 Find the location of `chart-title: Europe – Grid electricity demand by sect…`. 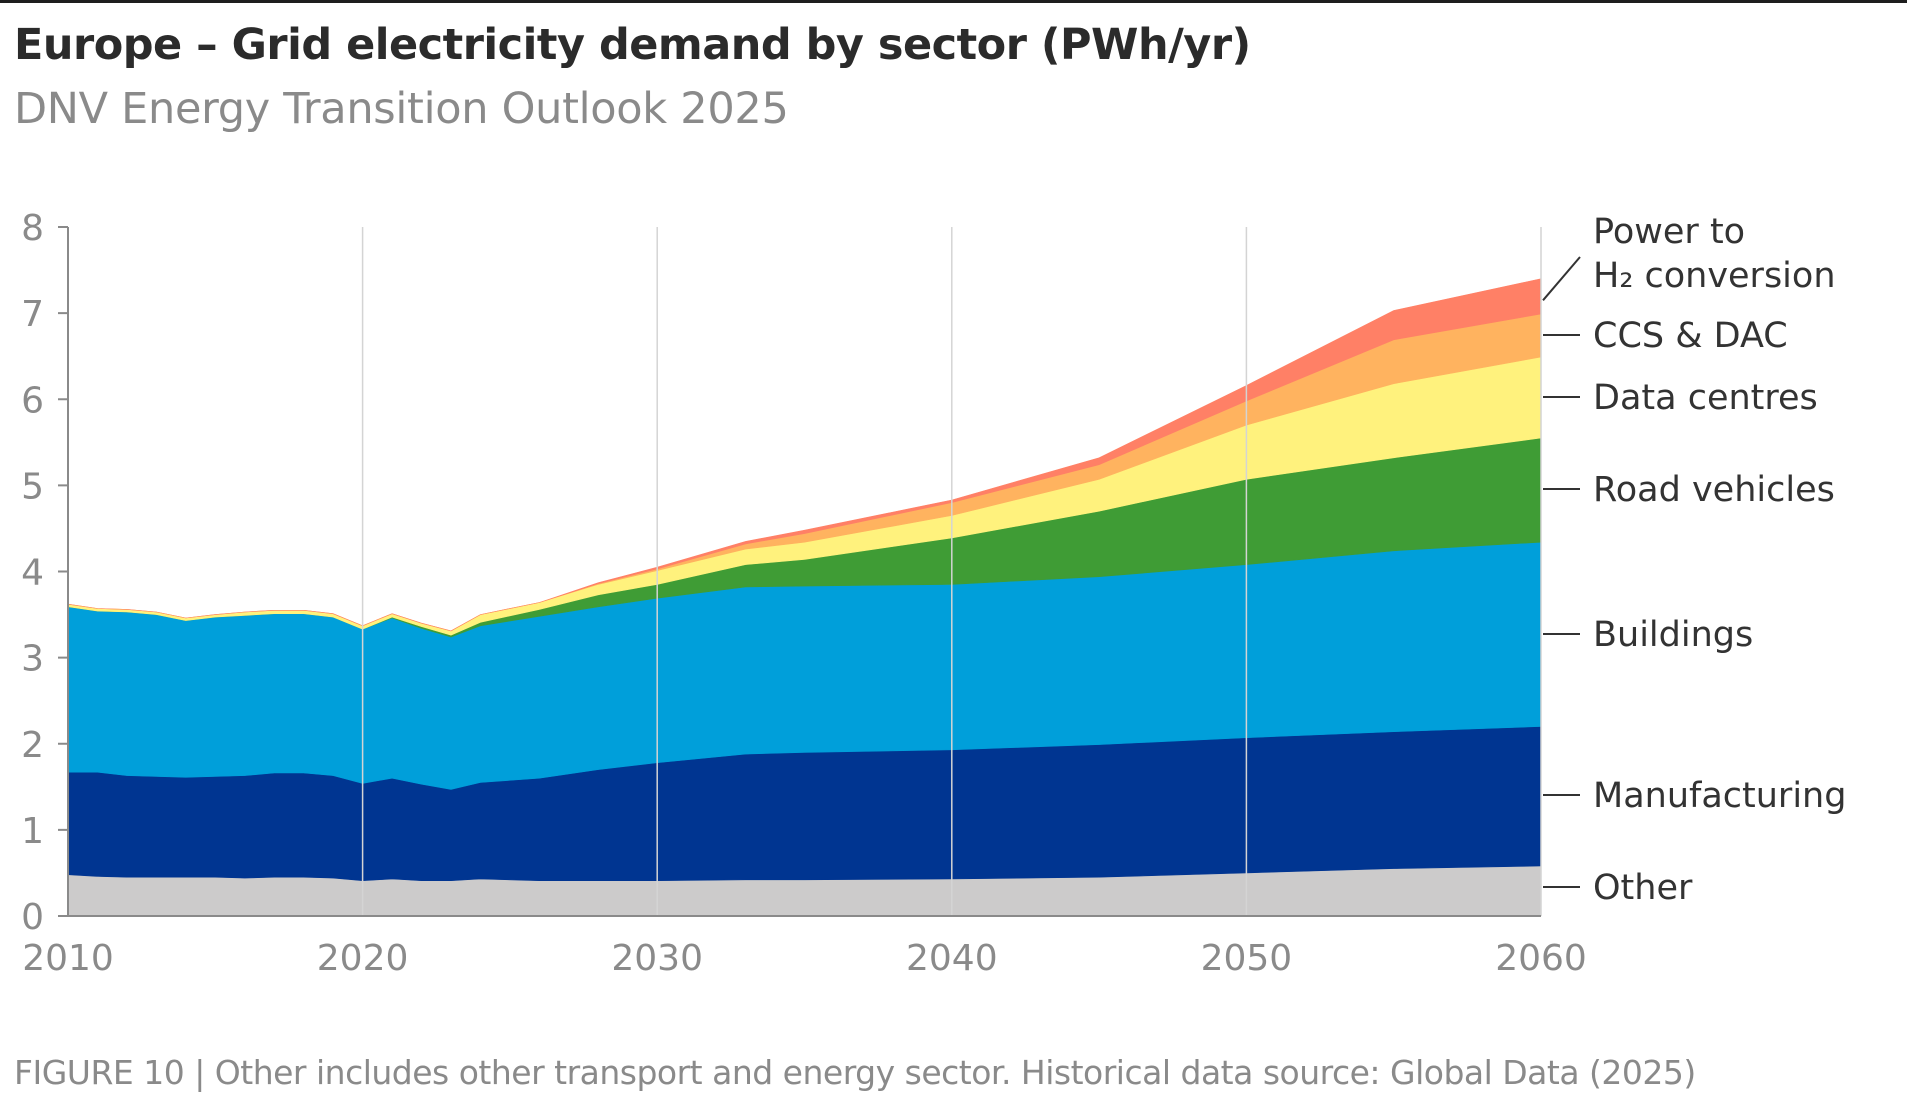

chart-title: Europe – Grid electricity demand by sect… is located at coordinates (632, 45).